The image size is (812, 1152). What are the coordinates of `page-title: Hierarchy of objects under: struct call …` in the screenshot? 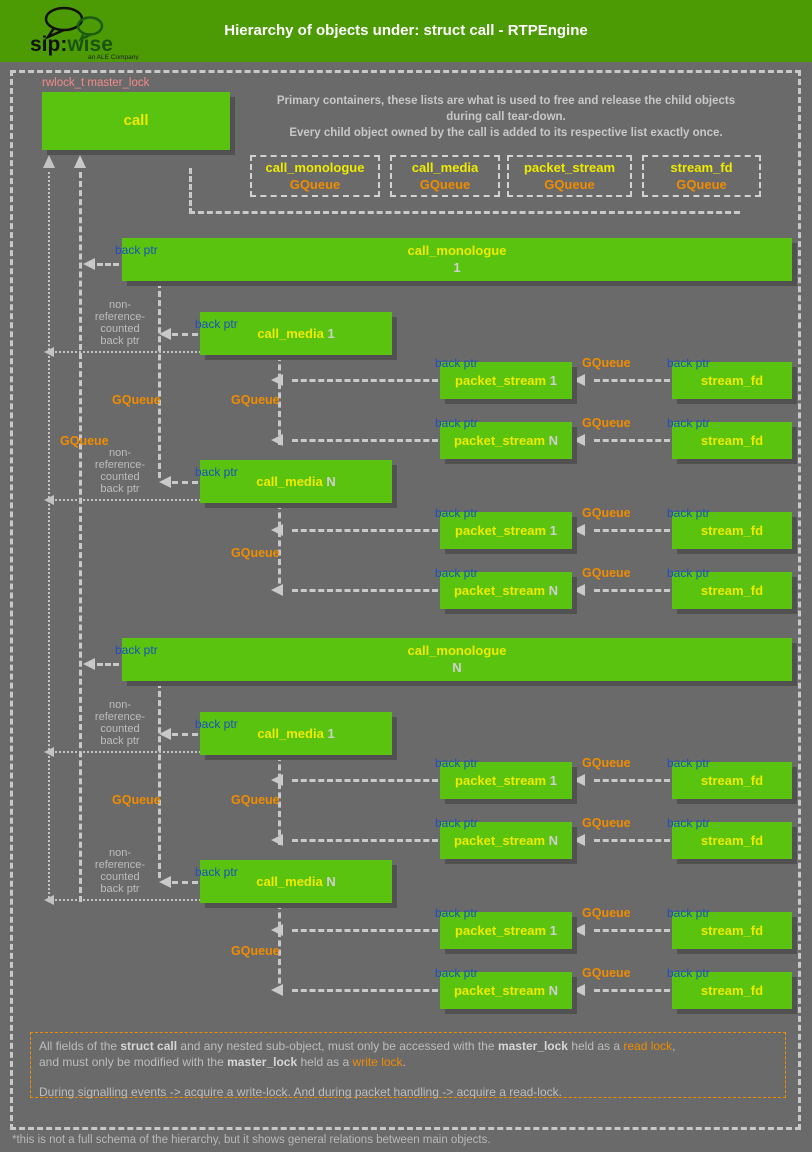 It's located at (406, 30).